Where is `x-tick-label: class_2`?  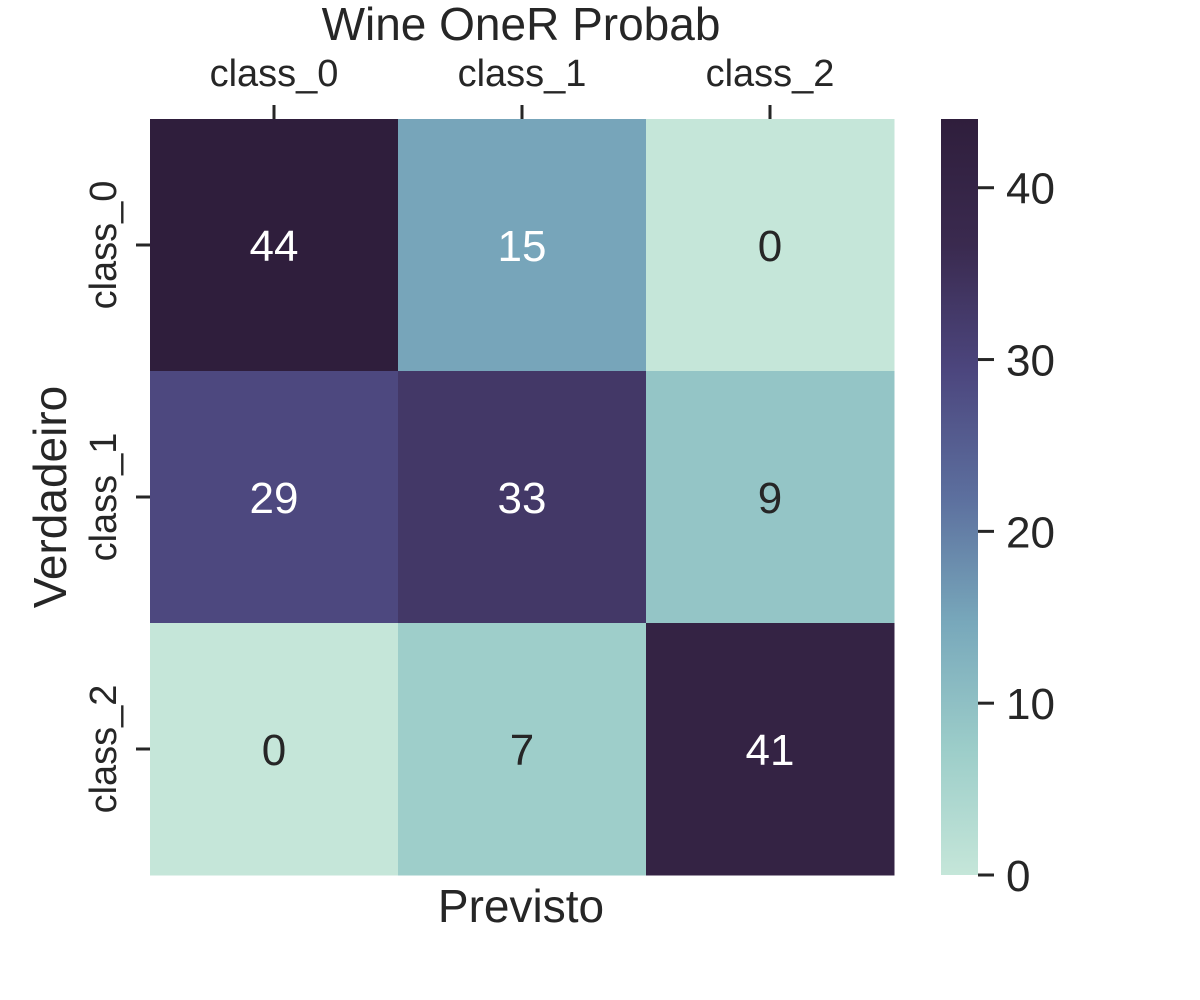
x-tick-label: class_2 is located at coordinates (770, 74).